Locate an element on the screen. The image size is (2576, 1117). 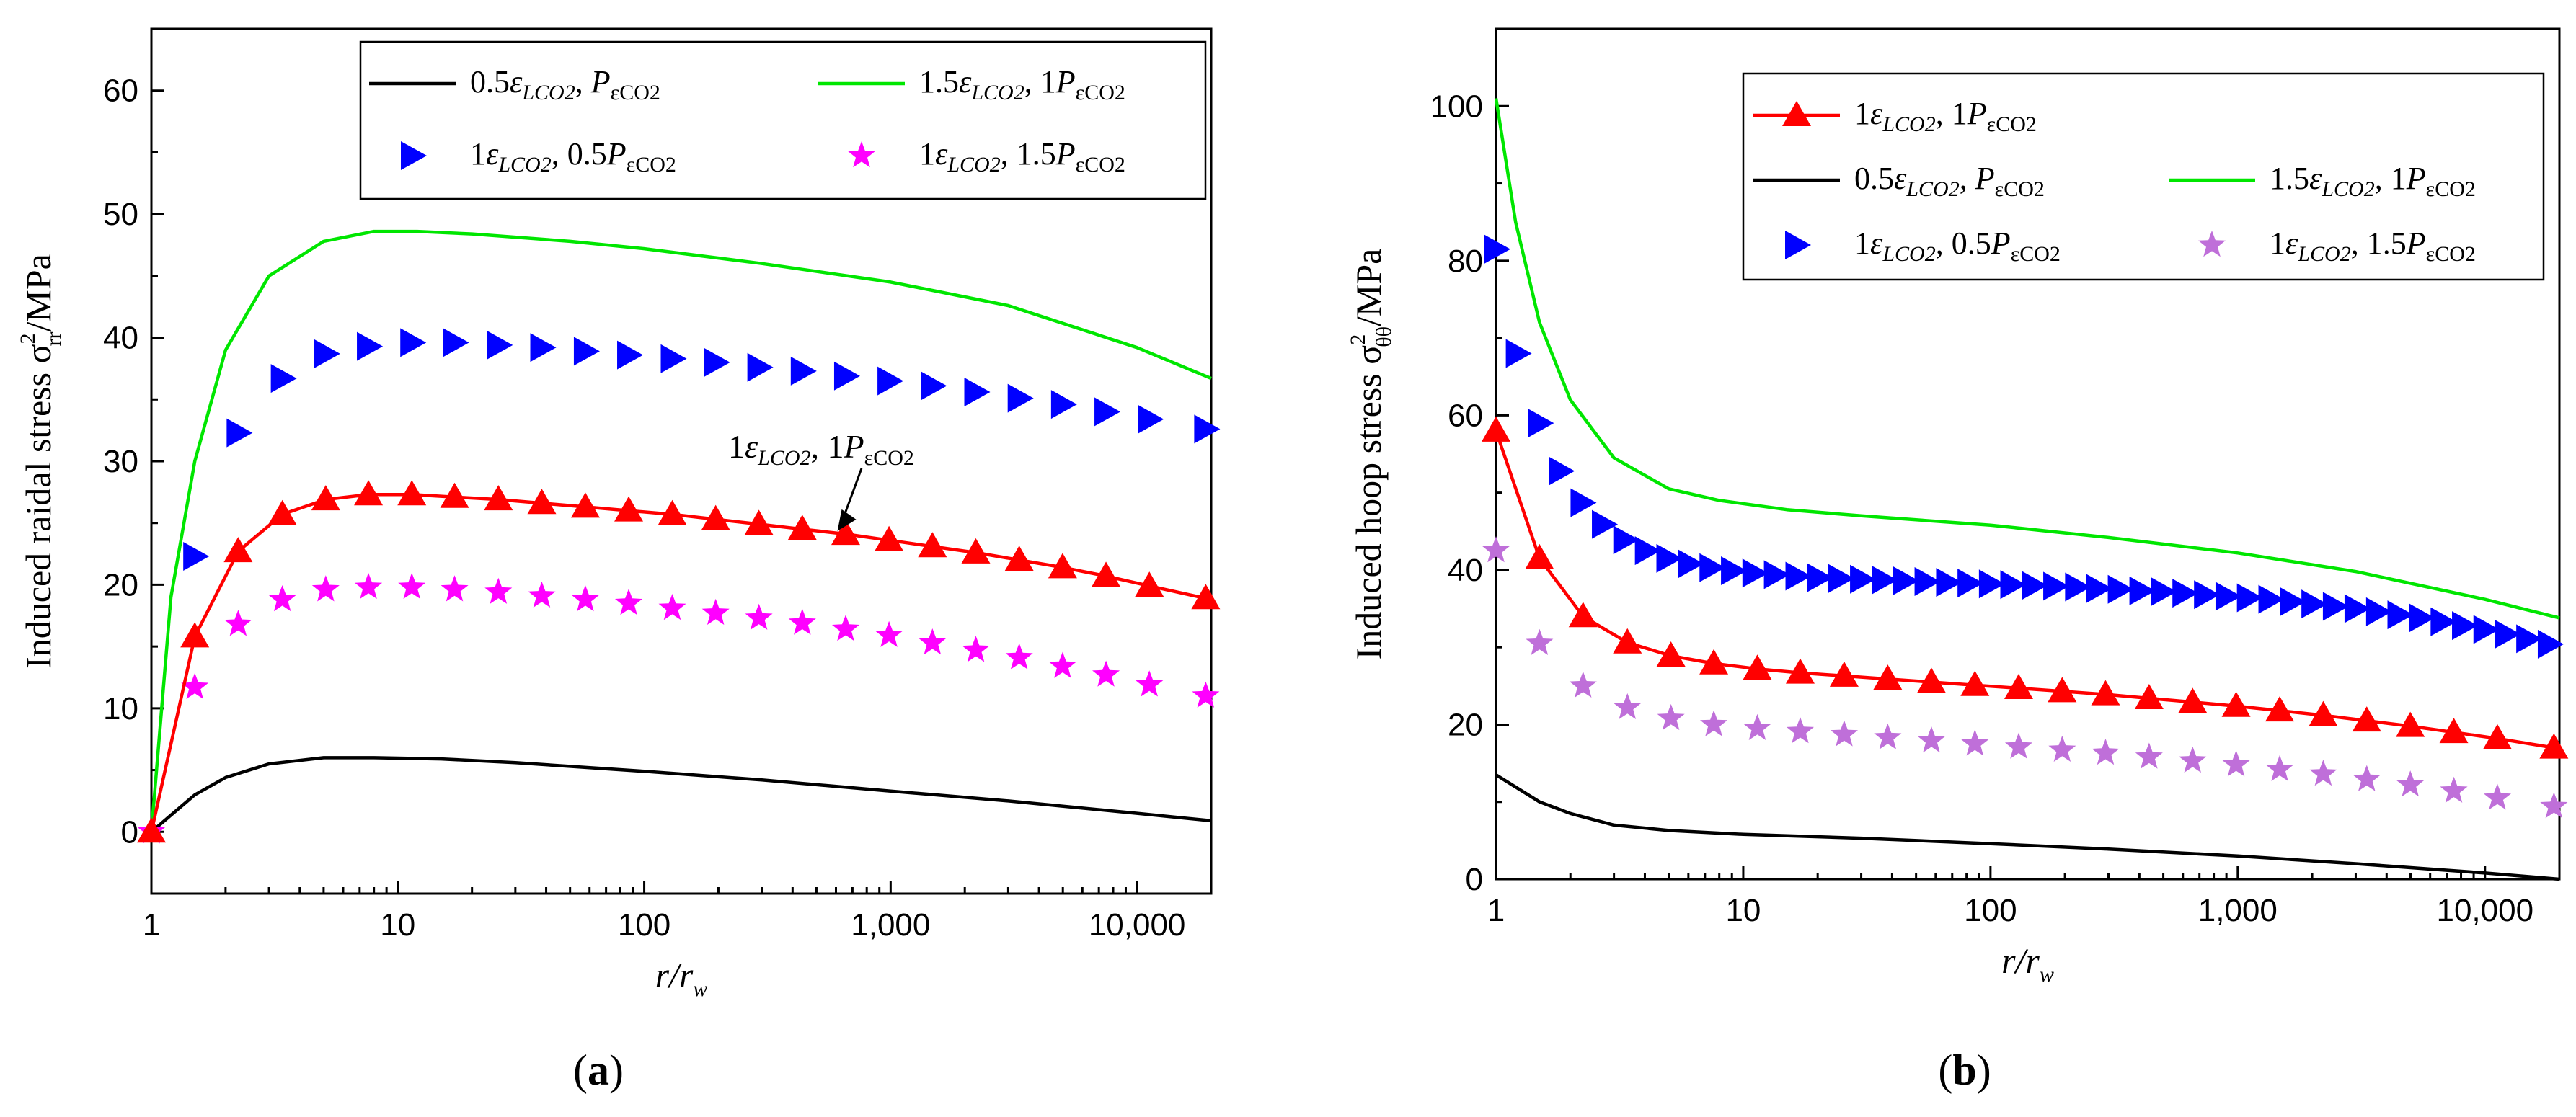
series-line is located at coordinates (681, 795).